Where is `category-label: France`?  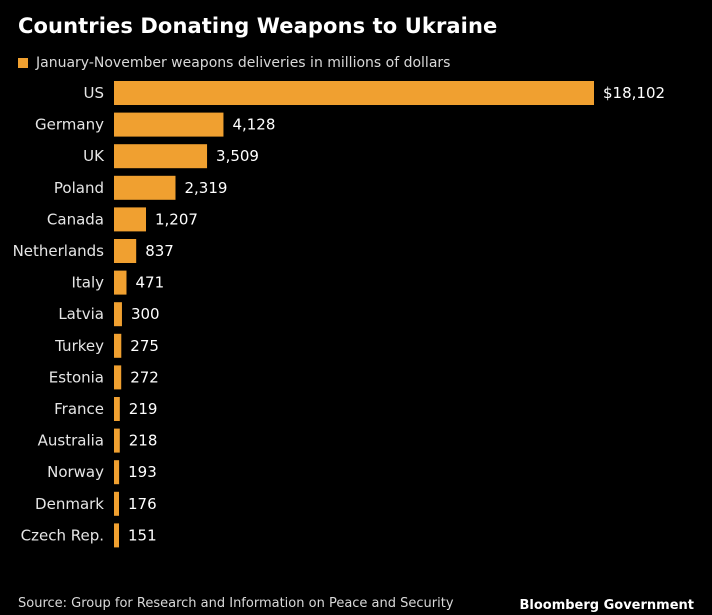 category-label: France is located at coordinates (79, 409).